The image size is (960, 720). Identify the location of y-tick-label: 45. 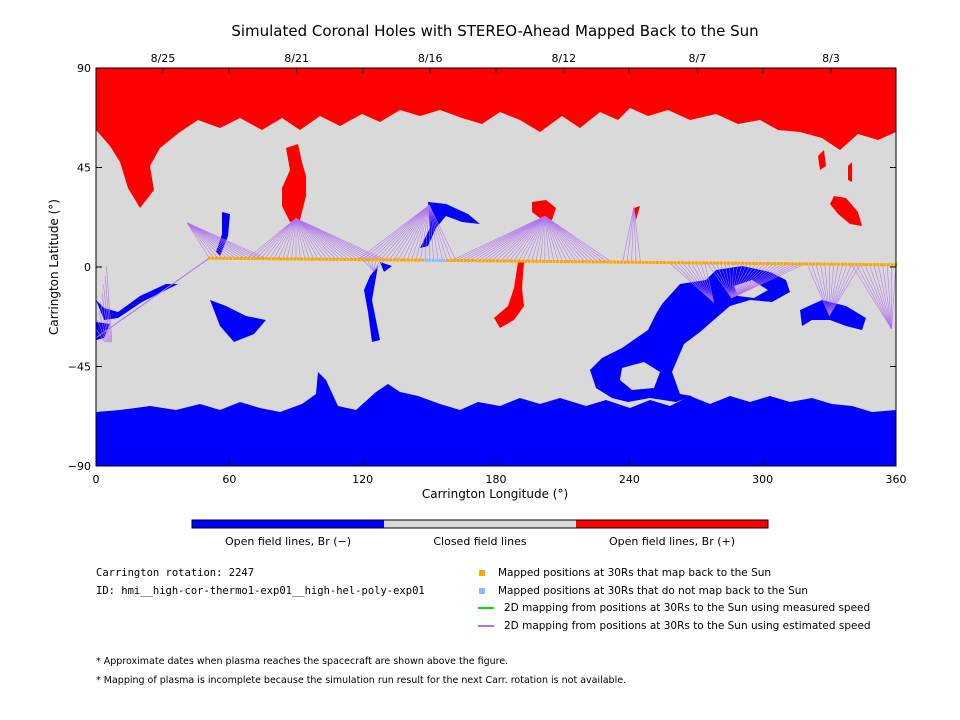
(84, 168).